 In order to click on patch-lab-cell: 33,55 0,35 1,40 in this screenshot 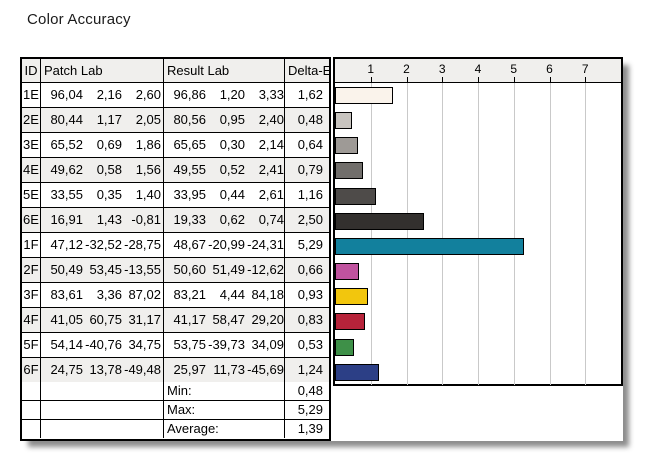, I will do `click(102, 195)`.